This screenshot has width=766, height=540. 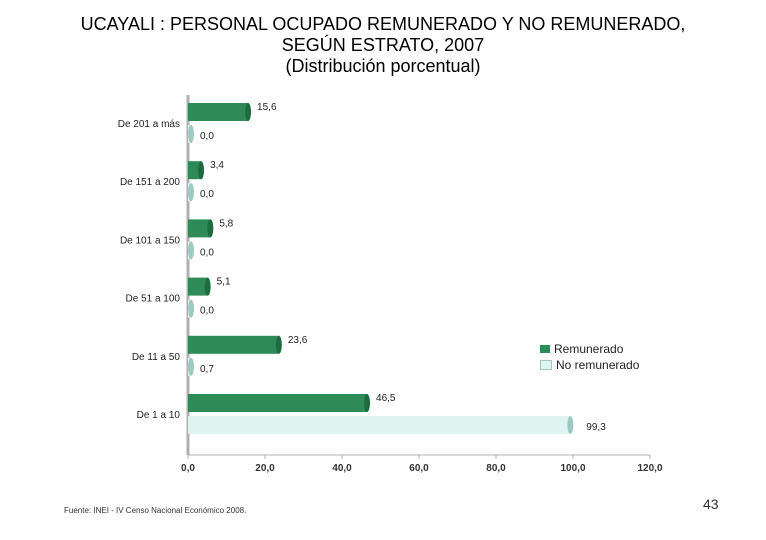 What do you see at coordinates (224, 282) in the screenshot?
I see `data-label-remunerado: 5,1` at bounding box center [224, 282].